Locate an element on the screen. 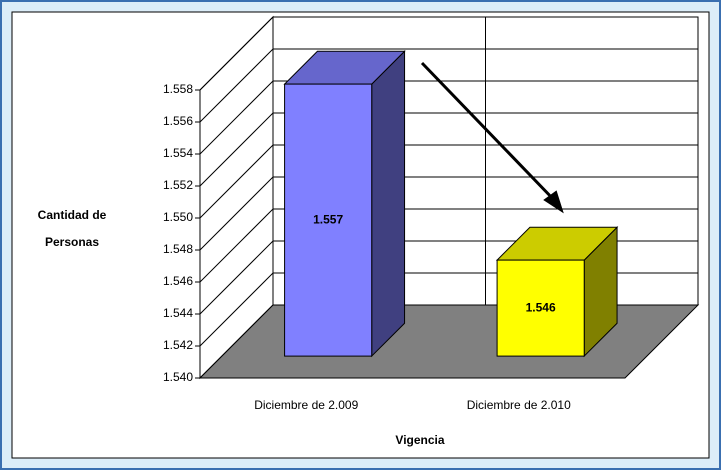 The image size is (721, 470). y-tick-label: 1.558 is located at coordinates (178, 89).